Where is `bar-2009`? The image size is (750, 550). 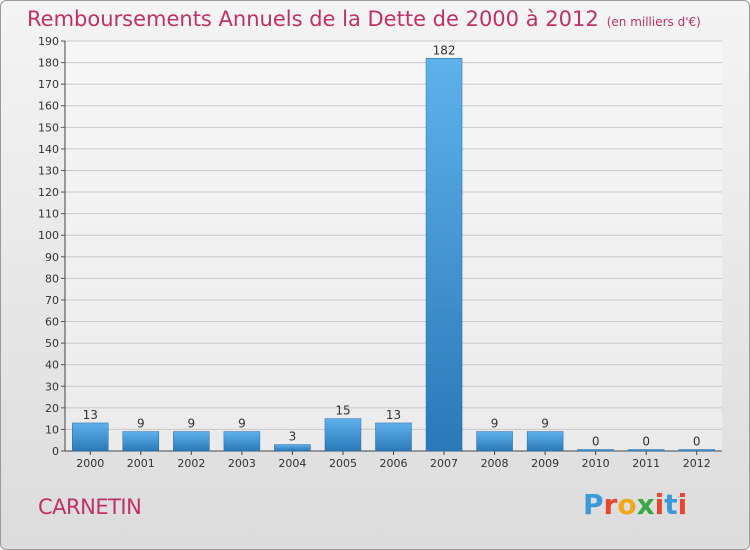 bar-2009 is located at coordinates (545, 441).